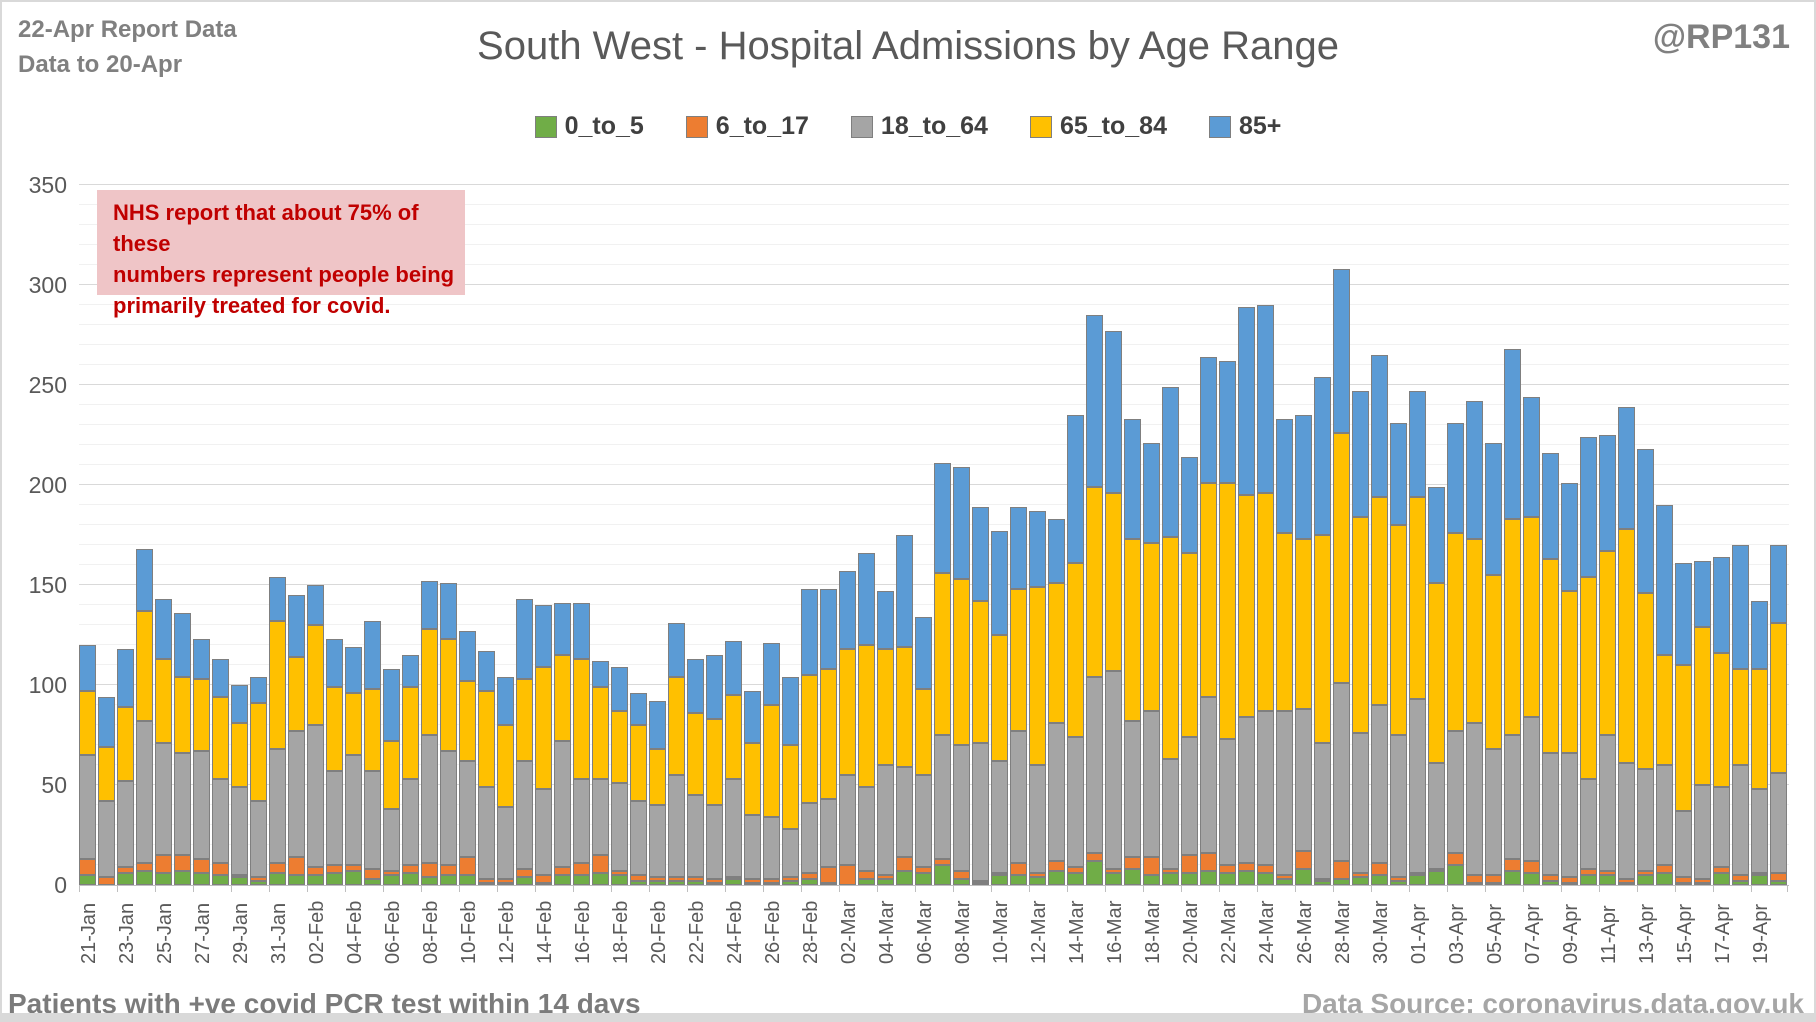 The height and width of the screenshot is (1022, 1816). Describe the element at coordinates (1664, 695) in the screenshot. I see `bar-14-Apr` at that location.